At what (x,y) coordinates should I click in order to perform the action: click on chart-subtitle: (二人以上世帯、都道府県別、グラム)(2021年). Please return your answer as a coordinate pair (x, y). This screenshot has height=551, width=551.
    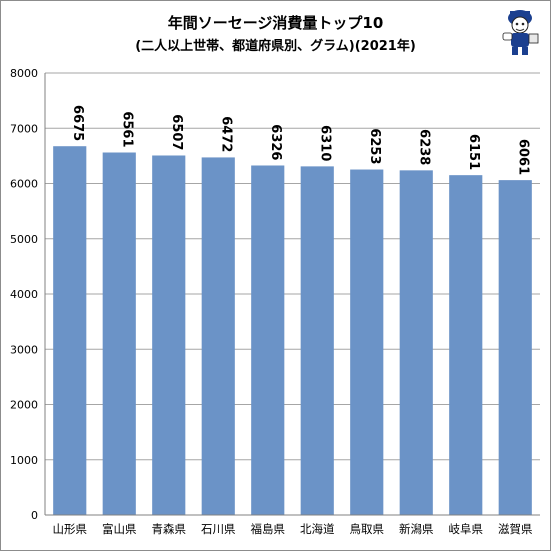
    Looking at the image, I should click on (275, 46).